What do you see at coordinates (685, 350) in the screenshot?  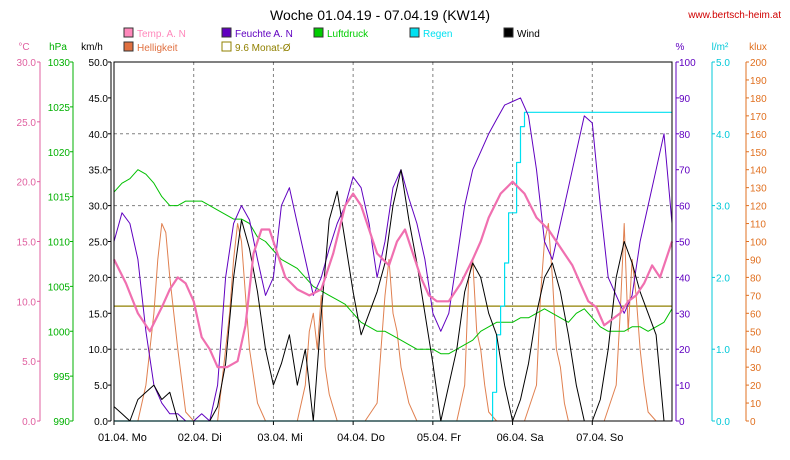 I see `axis-tick-label-hum: 20` at bounding box center [685, 350].